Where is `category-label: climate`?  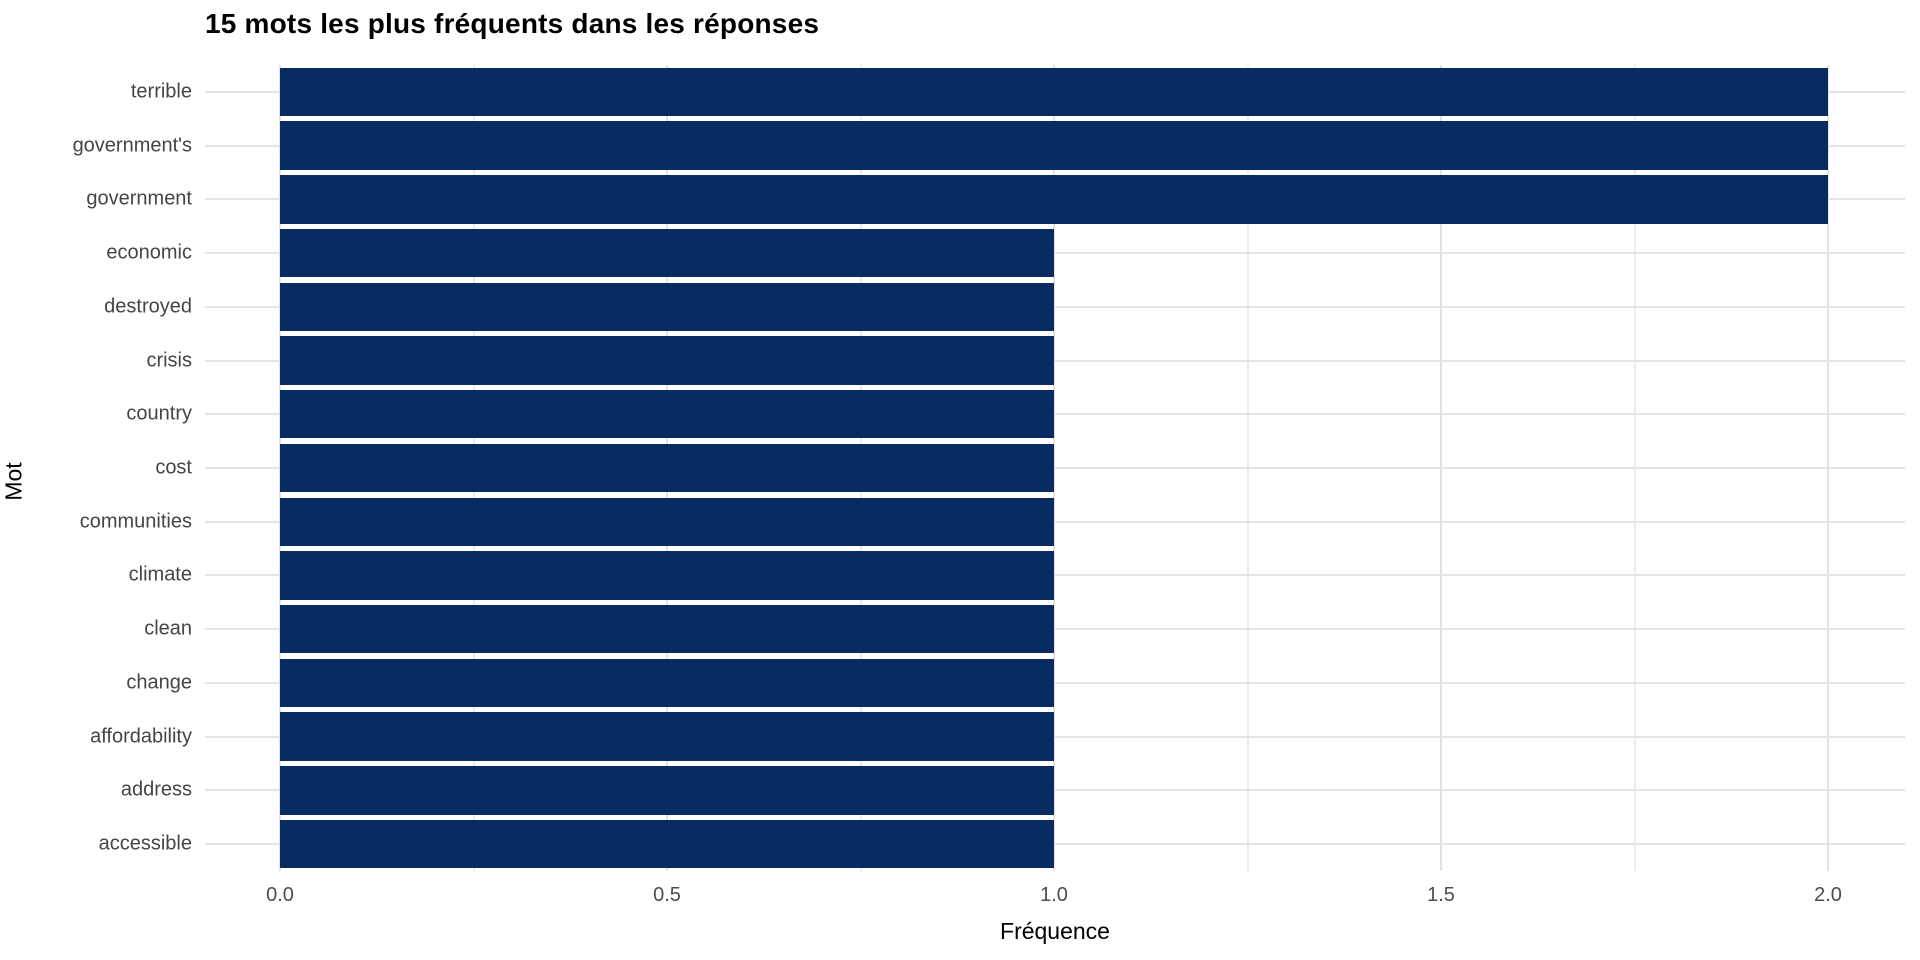
category-label: climate is located at coordinates (160, 574).